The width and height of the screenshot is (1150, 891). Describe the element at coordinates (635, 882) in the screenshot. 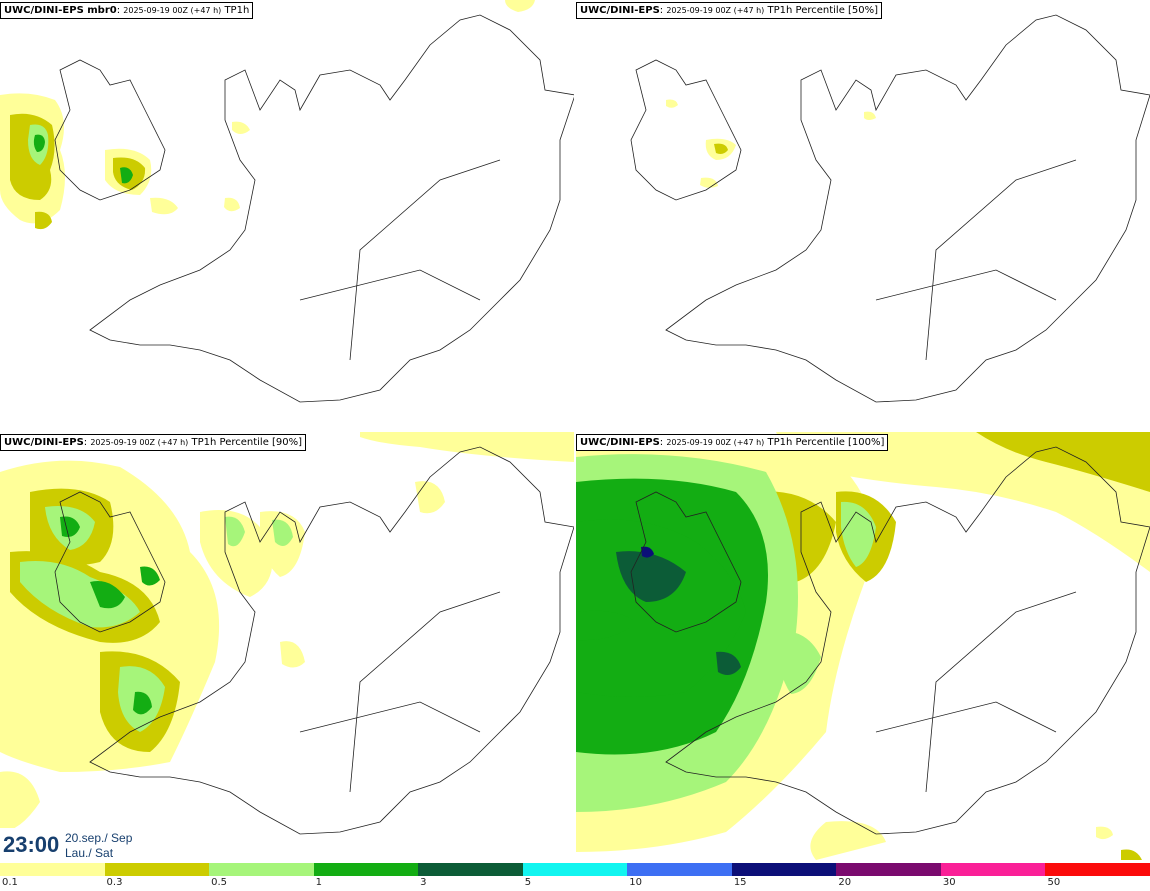

I see `legend-tick-label: 10` at that location.